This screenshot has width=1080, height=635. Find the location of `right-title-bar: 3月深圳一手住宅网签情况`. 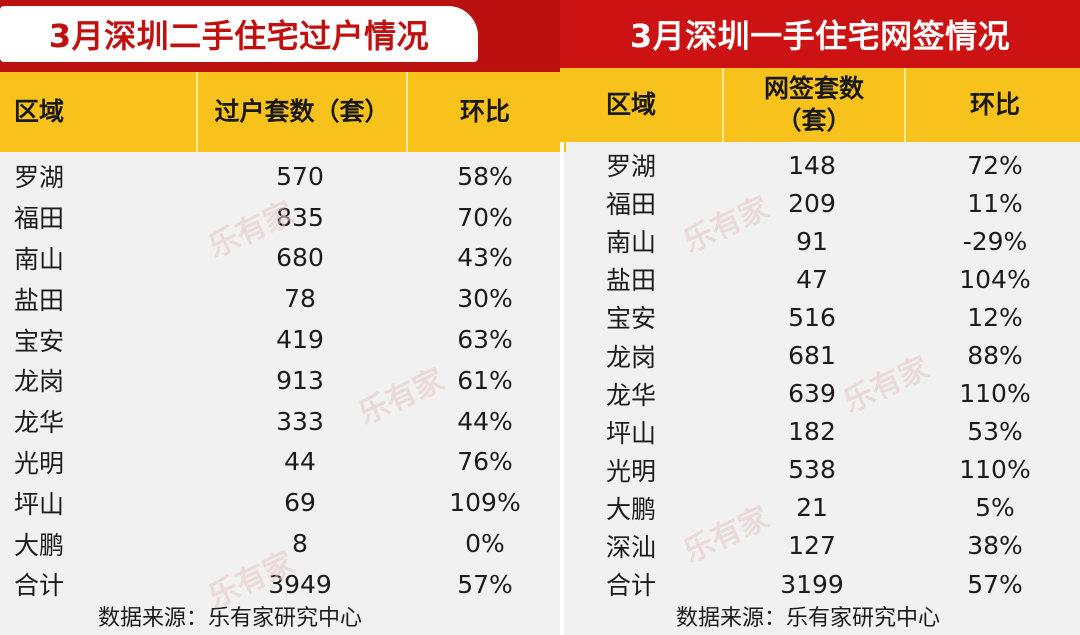

right-title-bar: 3月深圳一手住宅网签情况 is located at coordinates (820, 34).